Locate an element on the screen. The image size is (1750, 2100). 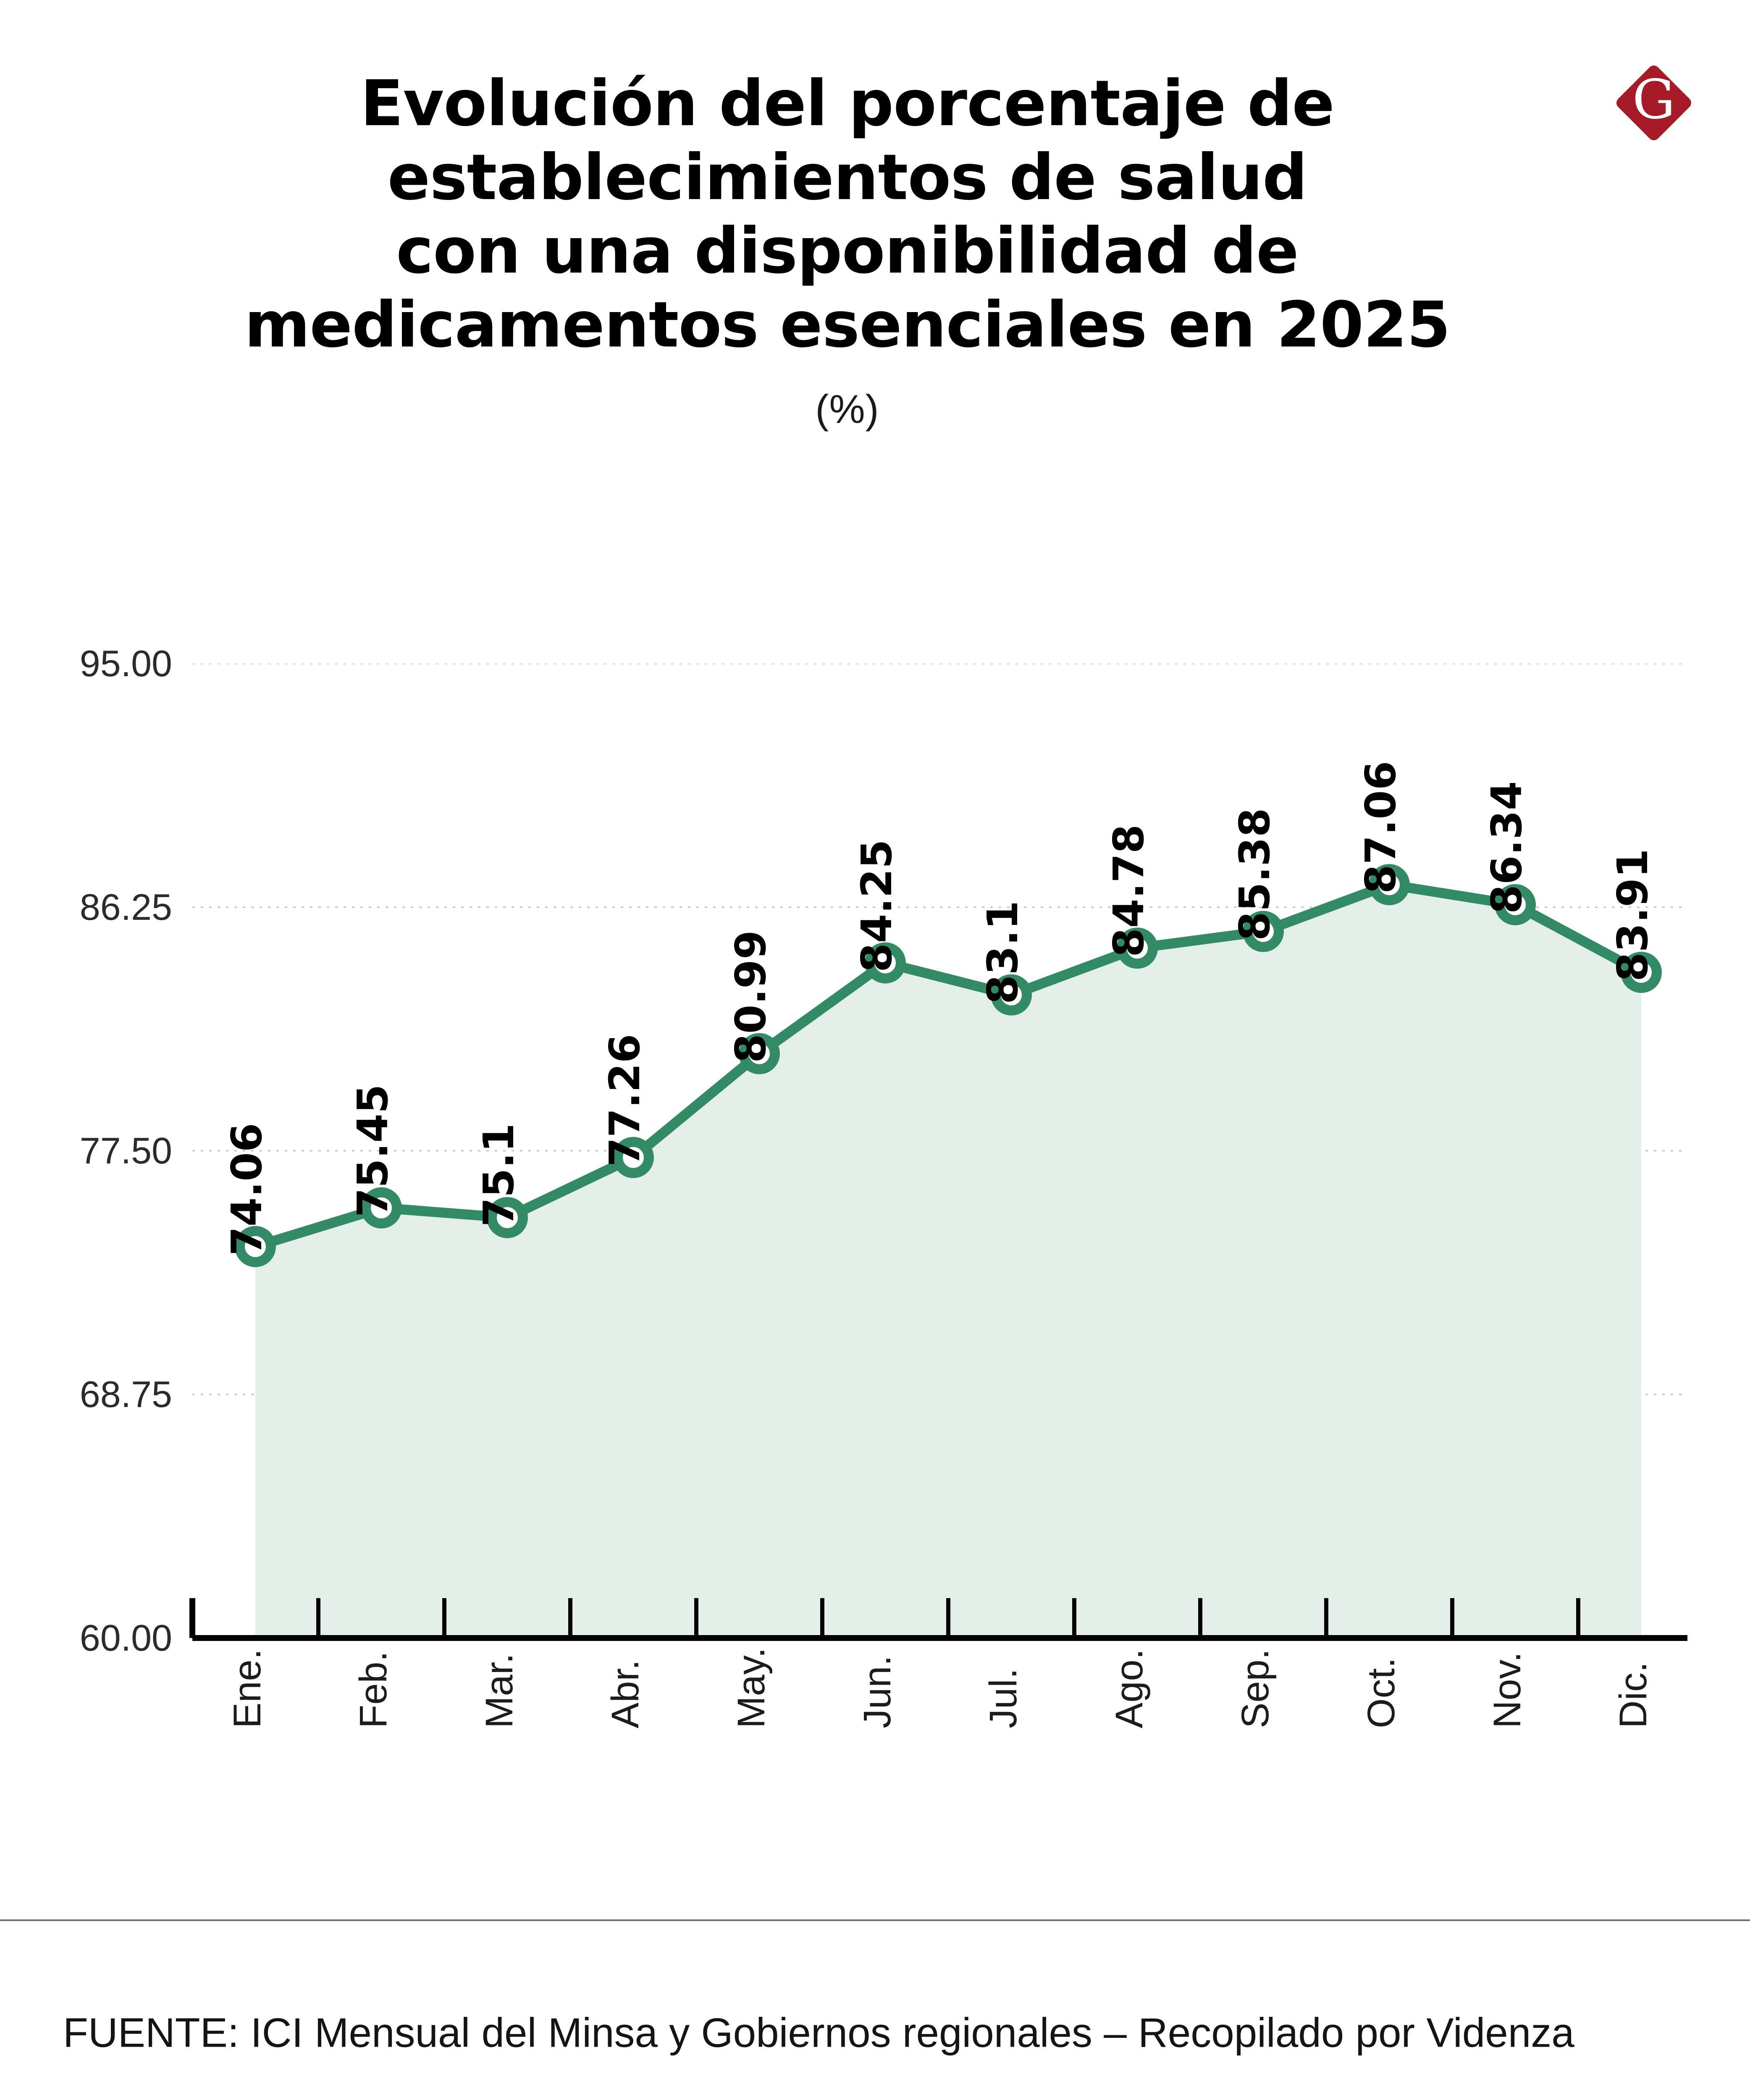
x-axis-tick-label: Abr. is located at coordinates (625, 1693).